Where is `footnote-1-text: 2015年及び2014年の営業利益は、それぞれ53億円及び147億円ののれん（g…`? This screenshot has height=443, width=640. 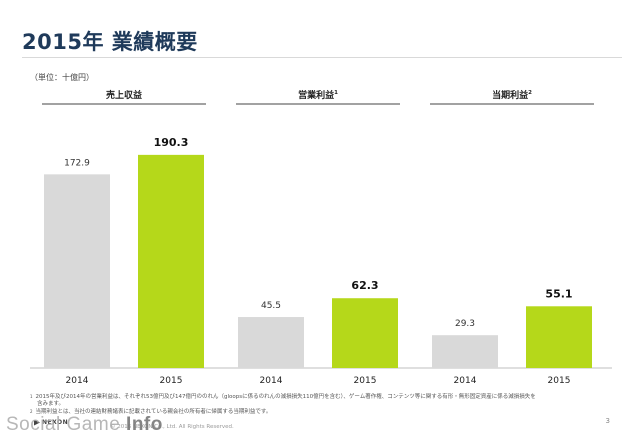
footnote-1-text: 2015年及び2014年の営業利益は、それぞれ53億円及び147億円ののれん（g… is located at coordinates (285, 397).